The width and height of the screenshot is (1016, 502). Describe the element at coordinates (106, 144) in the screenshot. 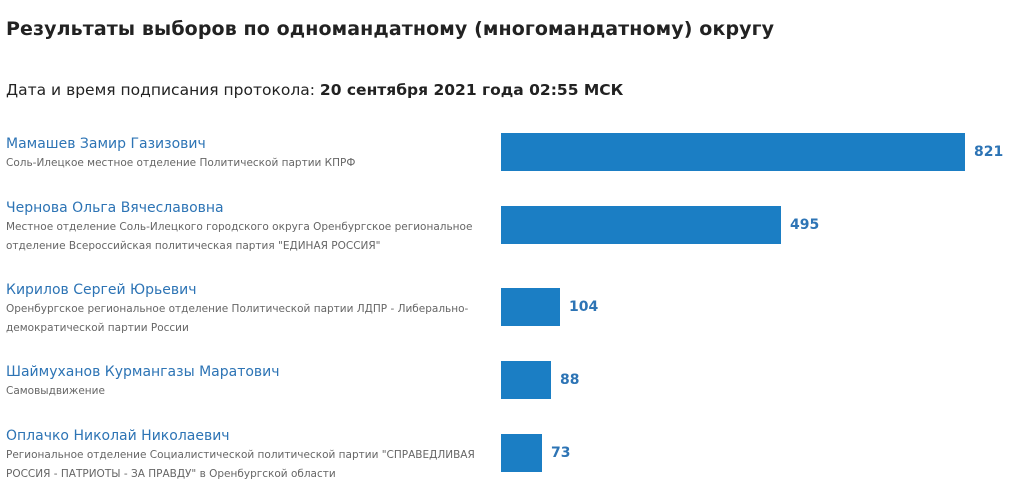

I see `candidate-name-link: Мамашев Замир Газизович` at that location.